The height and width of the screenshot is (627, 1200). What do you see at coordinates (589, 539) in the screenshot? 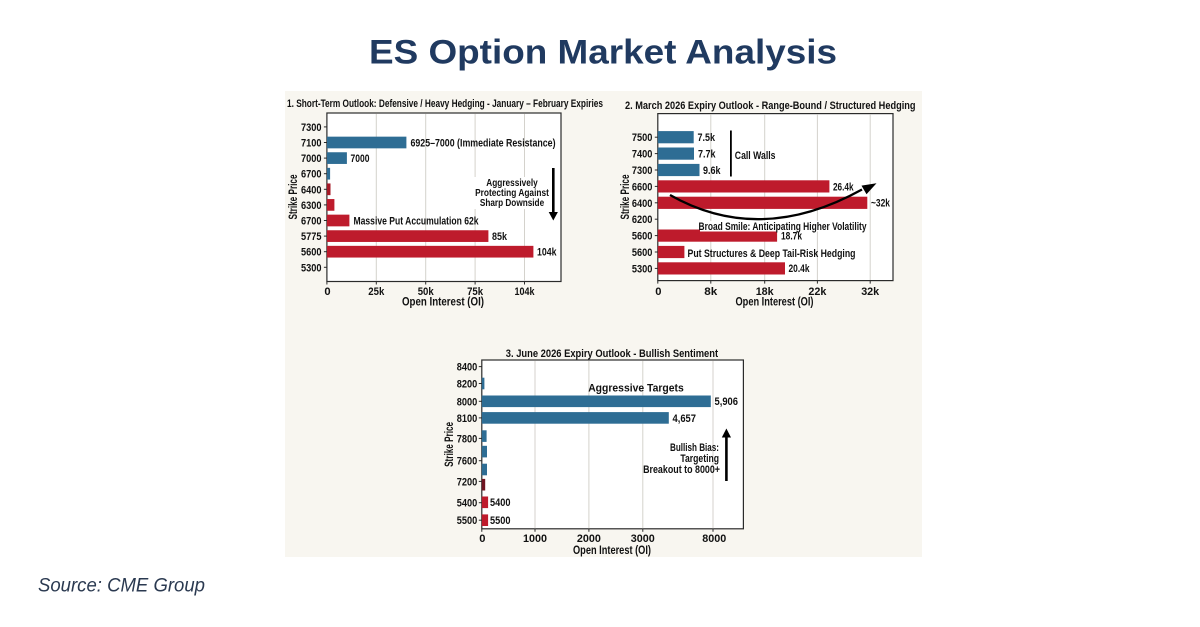
I see `svg-text: 2000` at bounding box center [589, 539].